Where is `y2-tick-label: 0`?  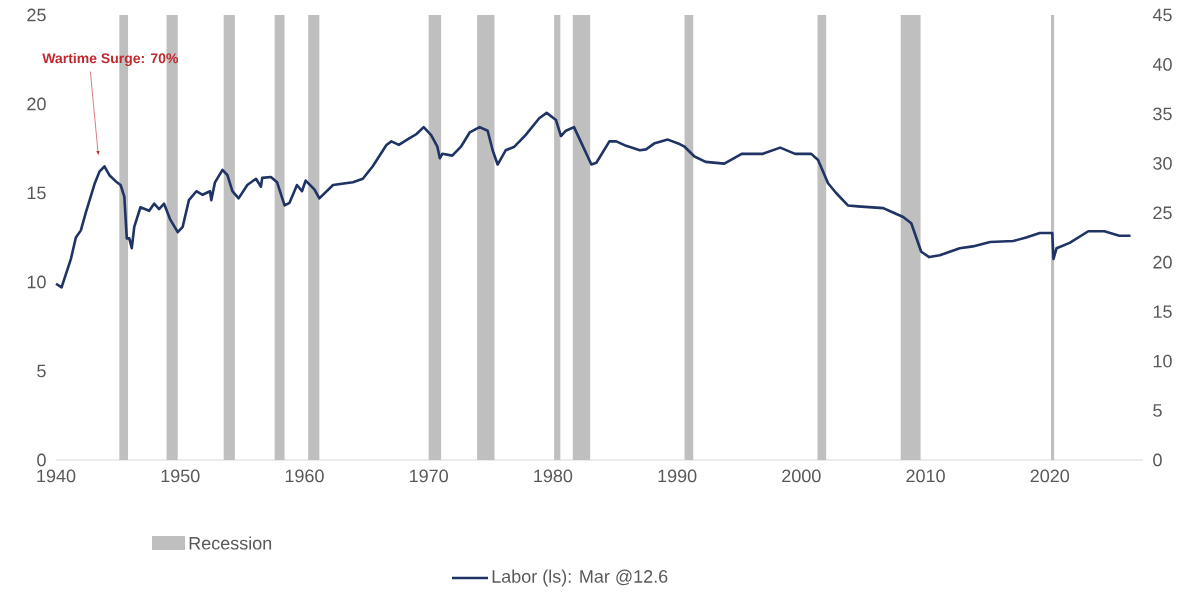
y2-tick-label: 0 is located at coordinates (1157, 460).